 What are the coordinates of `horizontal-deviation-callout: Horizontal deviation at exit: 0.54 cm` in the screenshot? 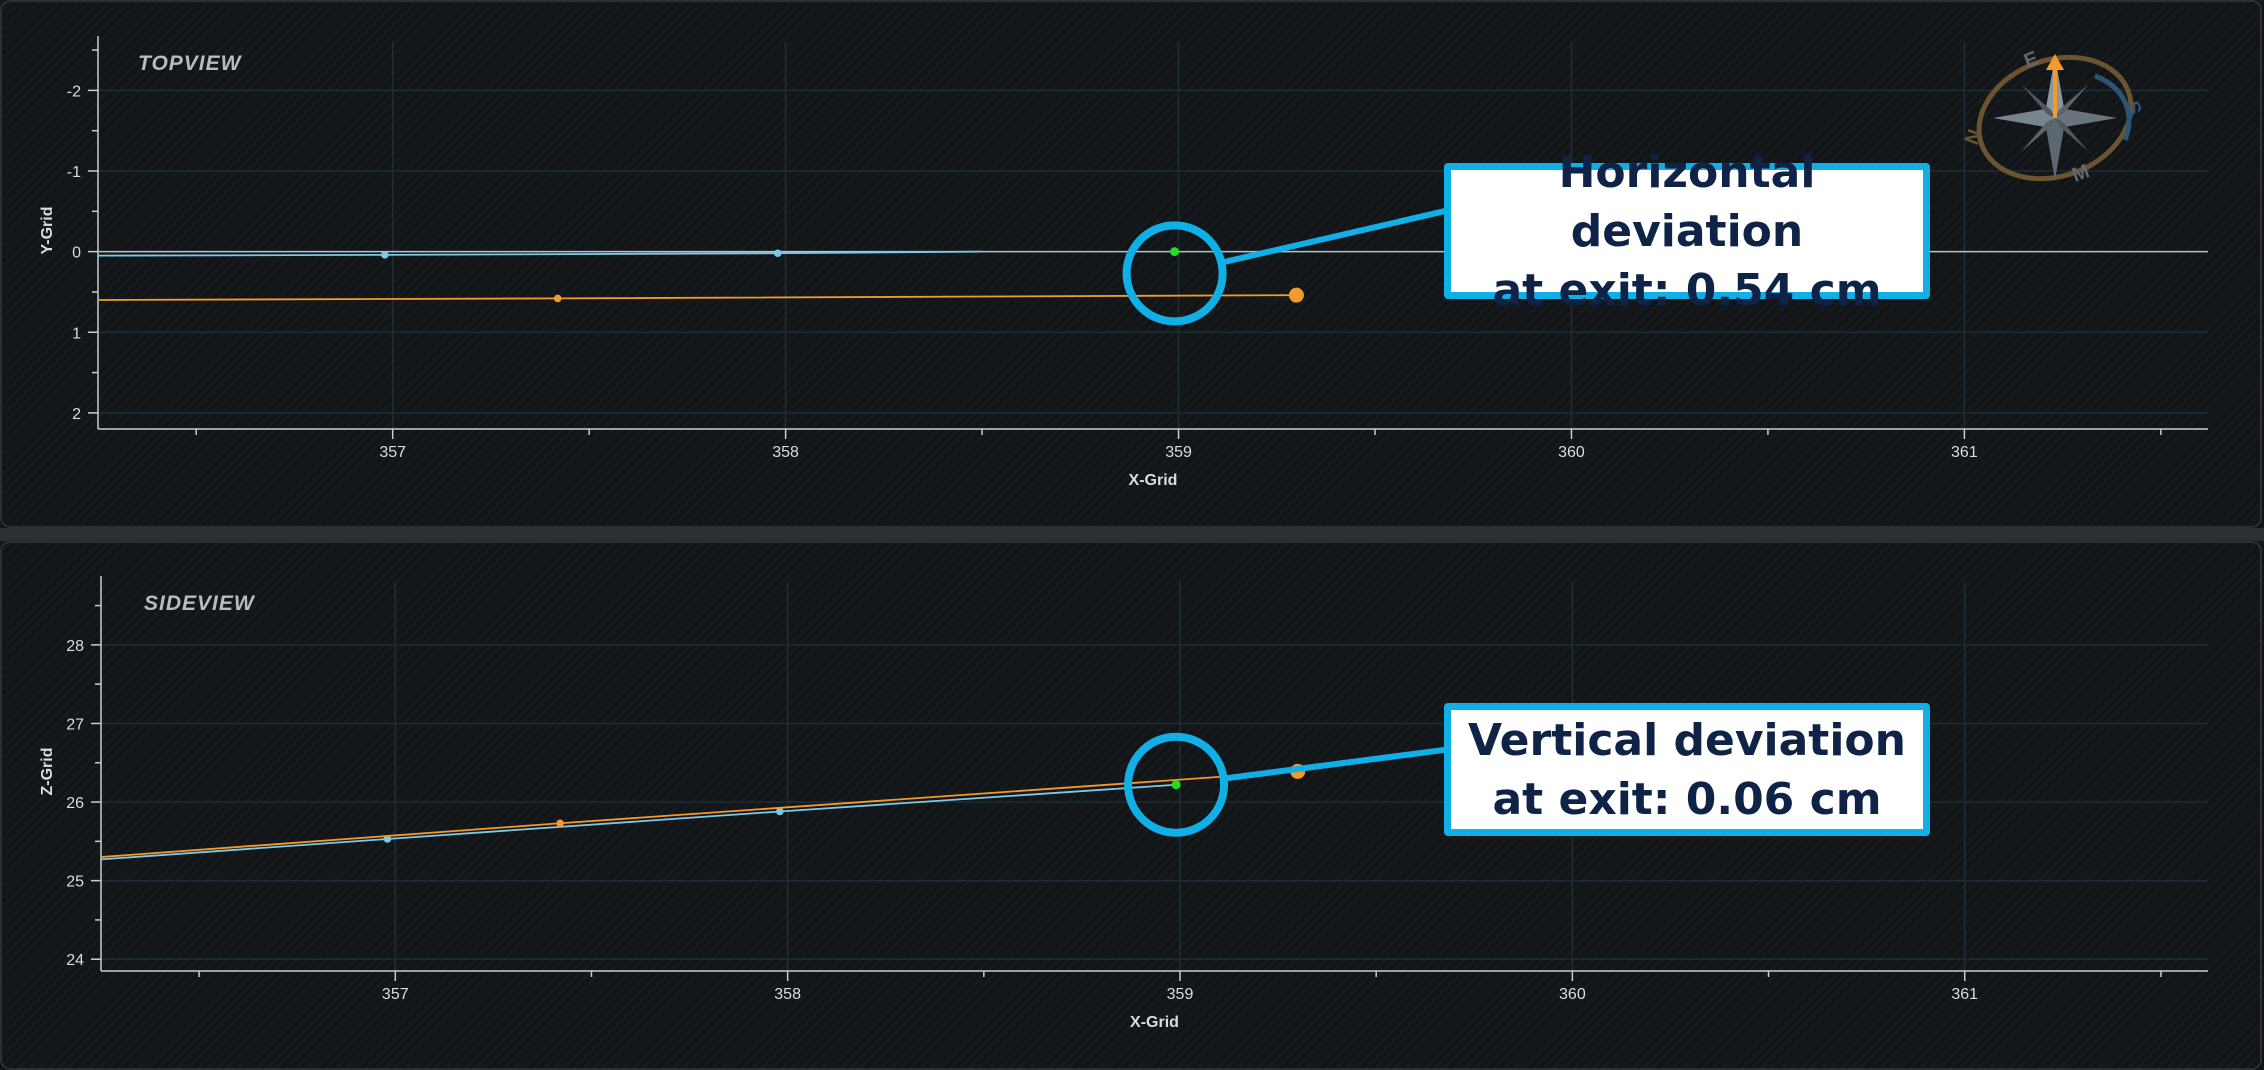 It's located at (1687, 231).